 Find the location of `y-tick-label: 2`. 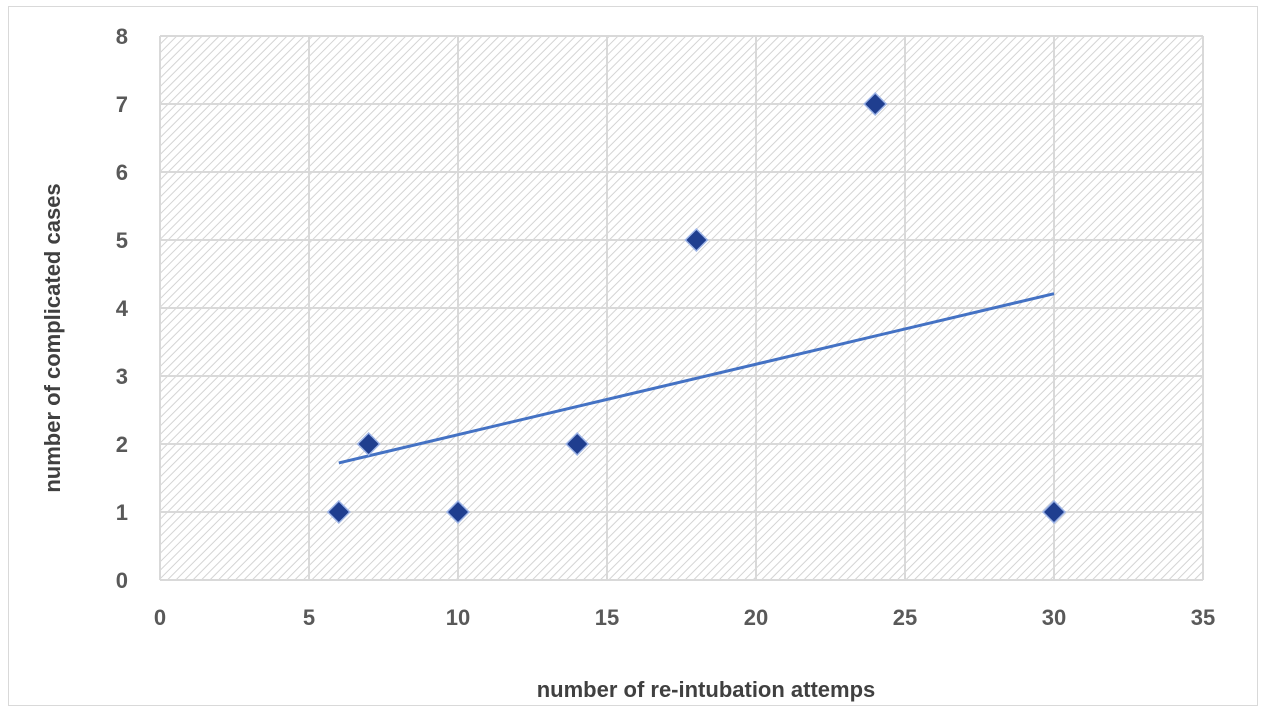

y-tick-label: 2 is located at coordinates (122, 444).